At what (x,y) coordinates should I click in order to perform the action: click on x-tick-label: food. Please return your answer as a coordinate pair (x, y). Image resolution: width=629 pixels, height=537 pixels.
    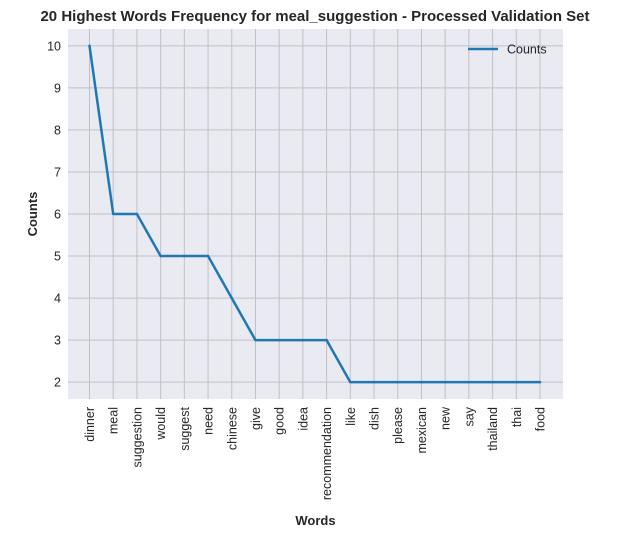
    Looking at the image, I should click on (541, 419).